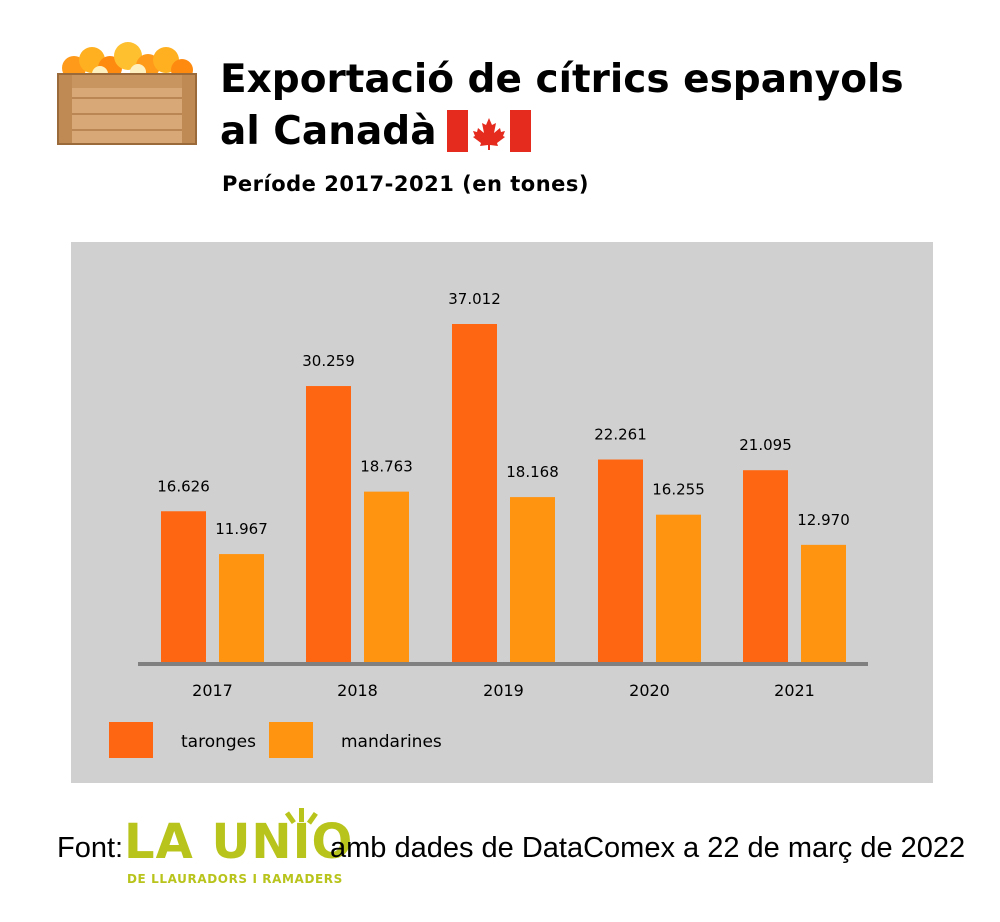  What do you see at coordinates (532, 472) in the screenshot?
I see `data-label-mandarines-2019: 18.168` at bounding box center [532, 472].